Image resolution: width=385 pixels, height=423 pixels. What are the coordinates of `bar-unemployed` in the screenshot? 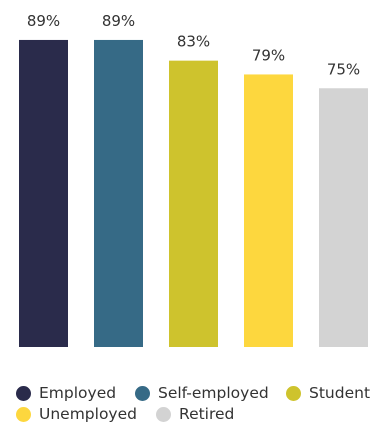 It's located at (268, 210).